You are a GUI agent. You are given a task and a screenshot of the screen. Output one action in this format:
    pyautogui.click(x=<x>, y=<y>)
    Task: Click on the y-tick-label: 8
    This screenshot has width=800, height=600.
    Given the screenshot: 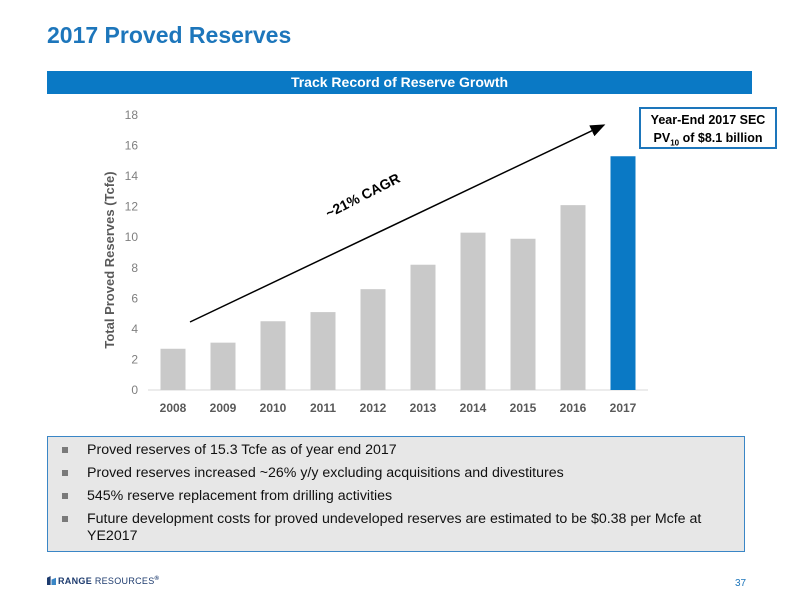 What is the action you would take?
    pyautogui.click(x=134, y=268)
    